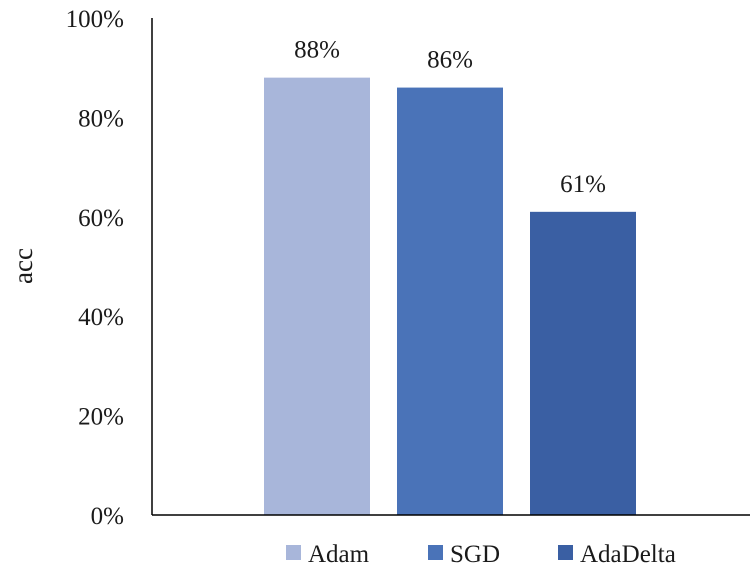  I want to click on data-label-adadelta: 61%, so click(583, 184).